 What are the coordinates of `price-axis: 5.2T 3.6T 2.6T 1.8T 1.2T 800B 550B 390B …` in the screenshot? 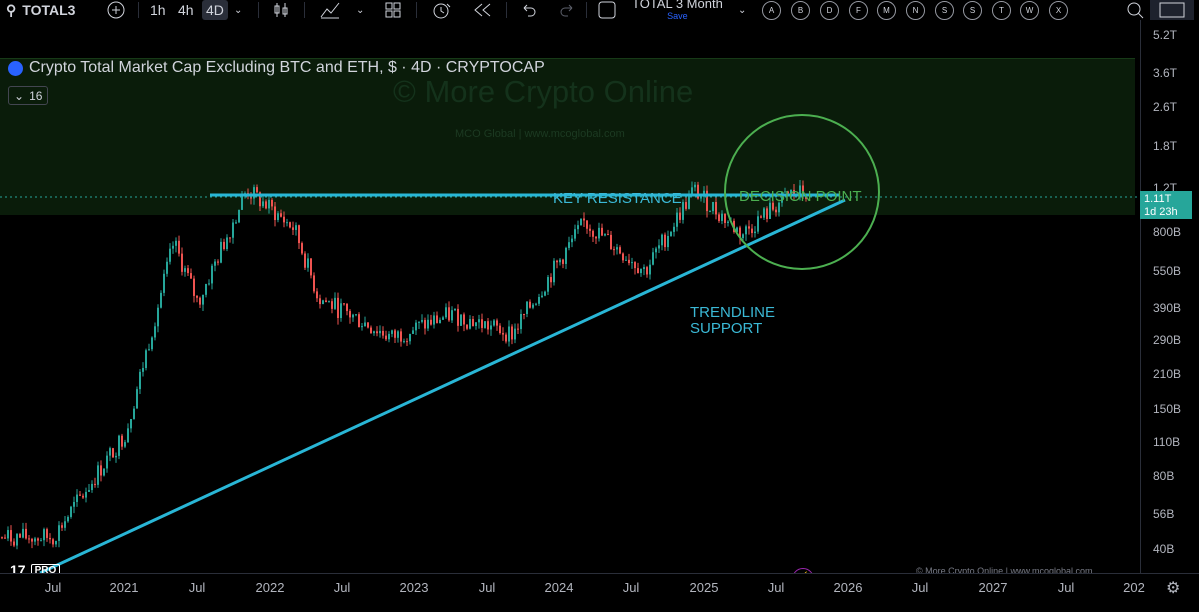 It's located at (1169, 296).